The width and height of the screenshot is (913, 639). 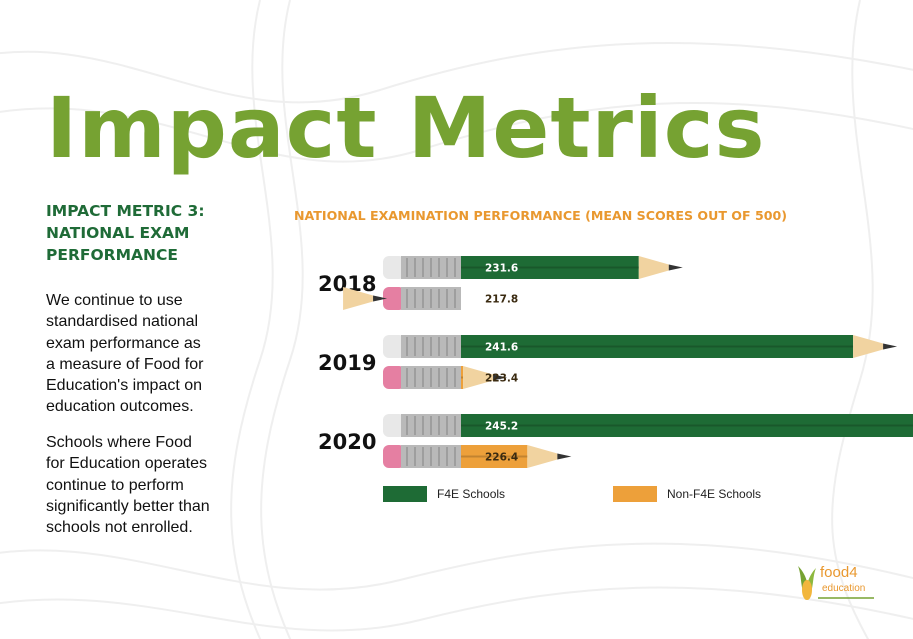 I want to click on paragraph-line: for Education operates, so click(x=126, y=464).